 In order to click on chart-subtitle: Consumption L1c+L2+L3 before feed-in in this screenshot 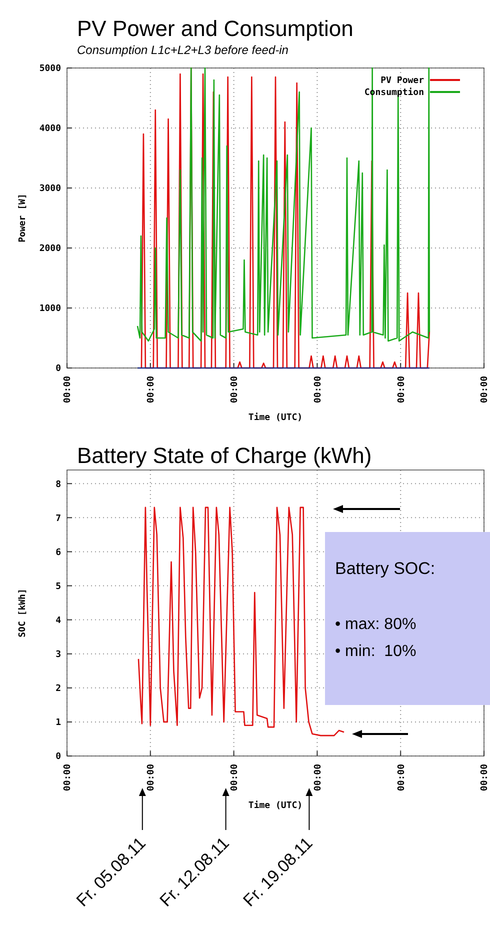, I will do `click(183, 50)`.